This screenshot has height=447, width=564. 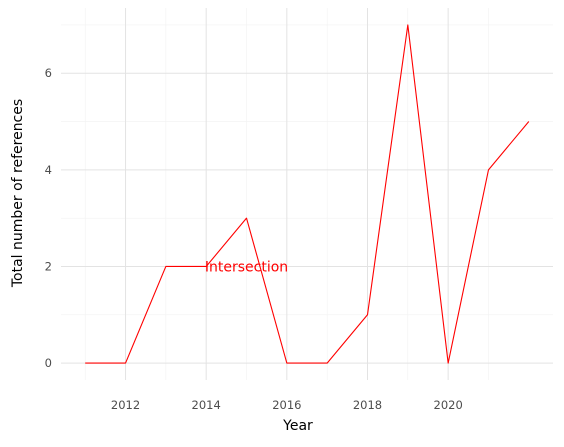 I want to click on x-tick-label: 2014, so click(x=206, y=405).